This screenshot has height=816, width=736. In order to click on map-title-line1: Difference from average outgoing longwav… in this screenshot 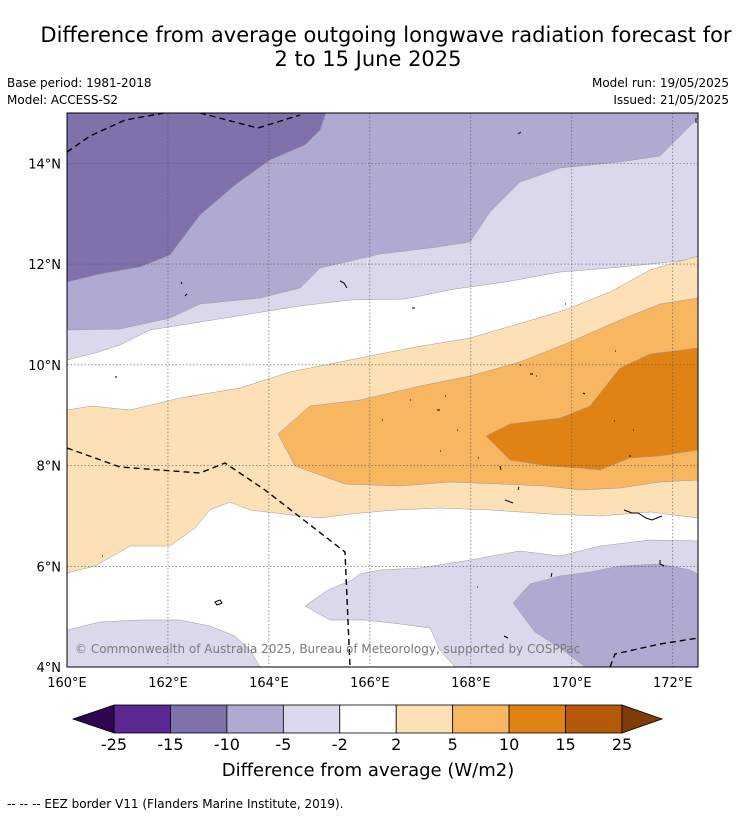, I will do `click(386, 35)`.